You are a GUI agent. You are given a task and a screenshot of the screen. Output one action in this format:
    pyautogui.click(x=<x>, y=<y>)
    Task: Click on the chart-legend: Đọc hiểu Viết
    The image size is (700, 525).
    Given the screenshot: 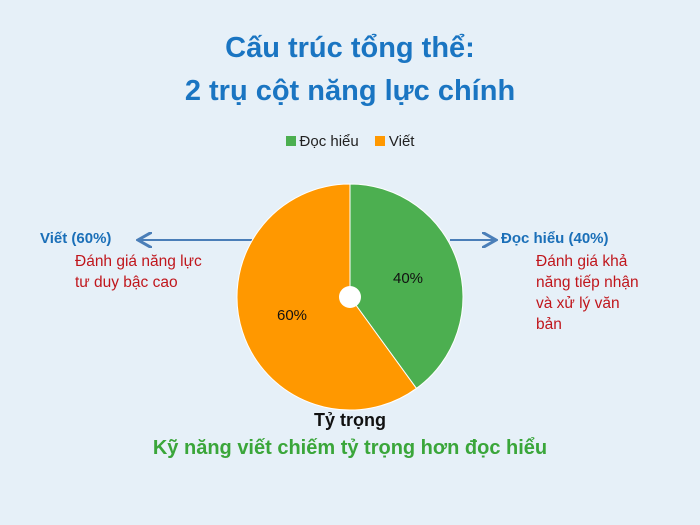 What is the action you would take?
    pyautogui.click(x=350, y=141)
    